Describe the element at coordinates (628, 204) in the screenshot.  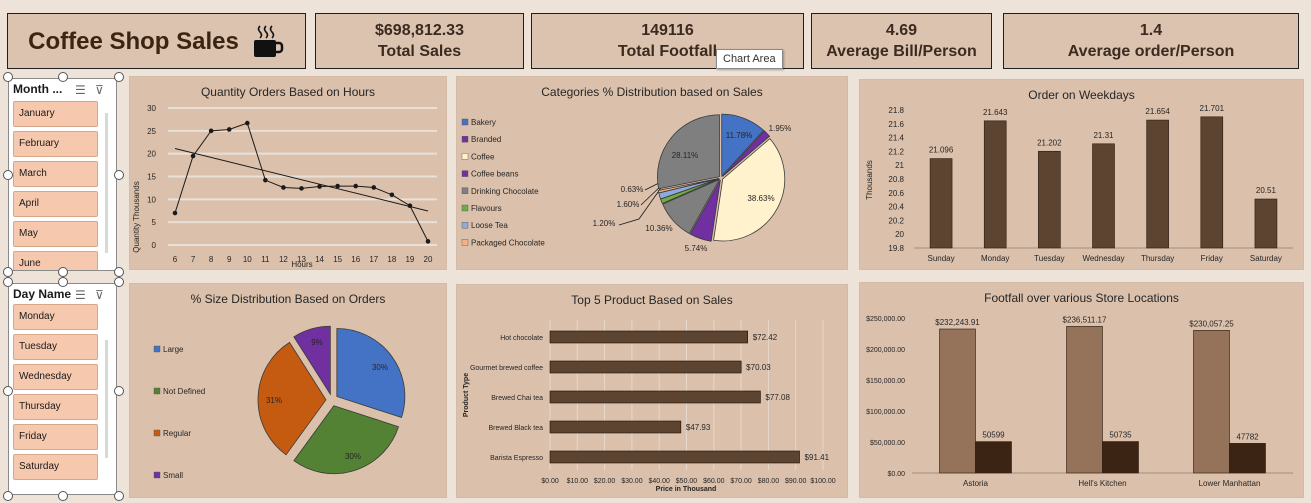
I see `slice-label: 1.60%` at that location.